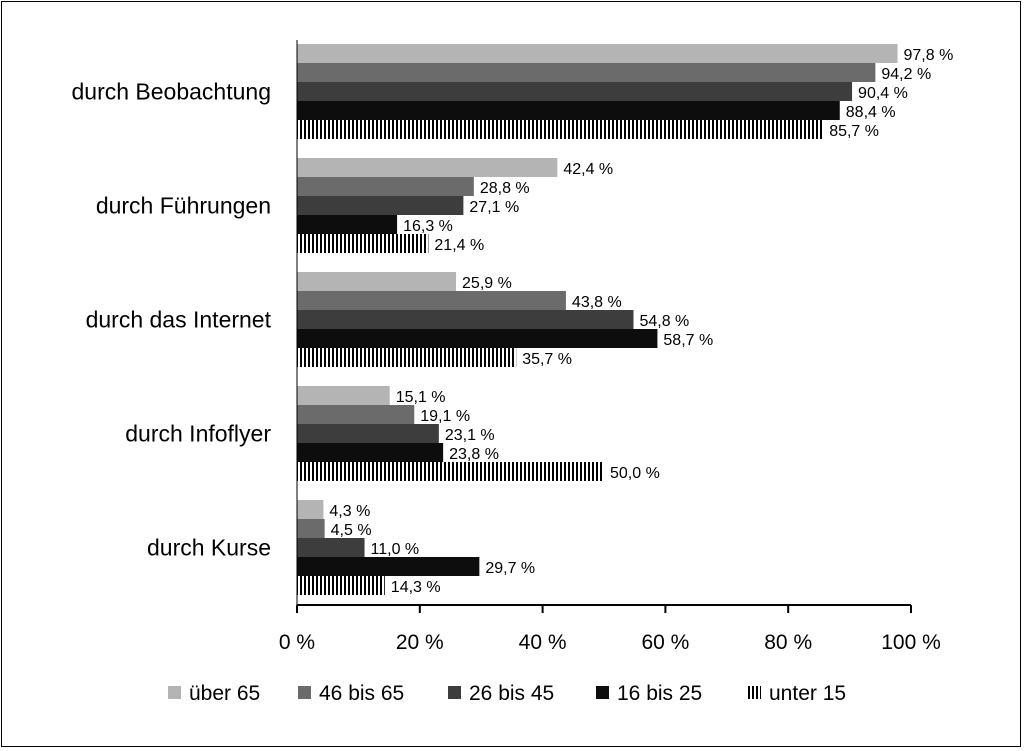 This screenshot has height=751, width=1024. What do you see at coordinates (428, 226) in the screenshot?
I see `data-label: 16,3 %` at bounding box center [428, 226].